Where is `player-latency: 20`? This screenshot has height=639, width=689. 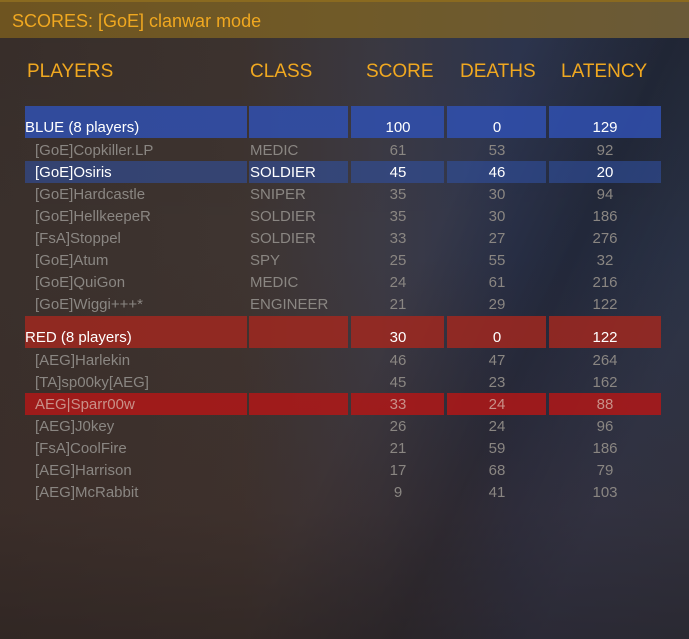
player-latency: 20 is located at coordinates (605, 172).